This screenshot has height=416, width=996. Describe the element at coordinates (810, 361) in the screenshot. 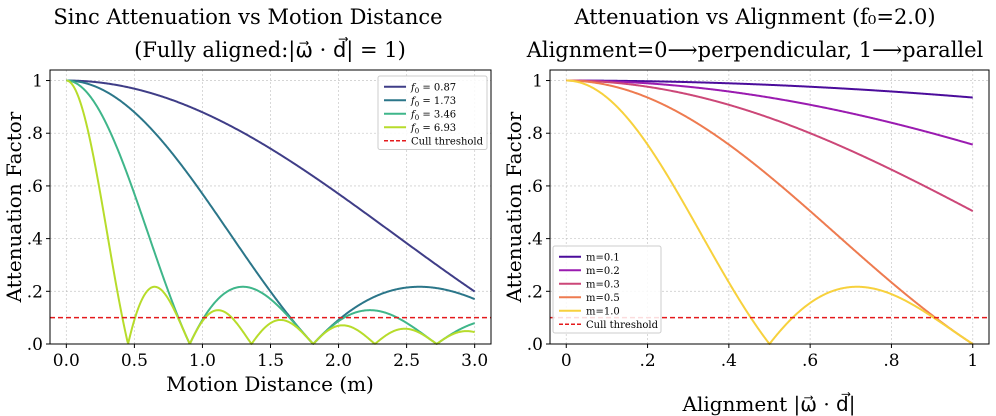

I see `right-x-tick-label: .6` at that location.